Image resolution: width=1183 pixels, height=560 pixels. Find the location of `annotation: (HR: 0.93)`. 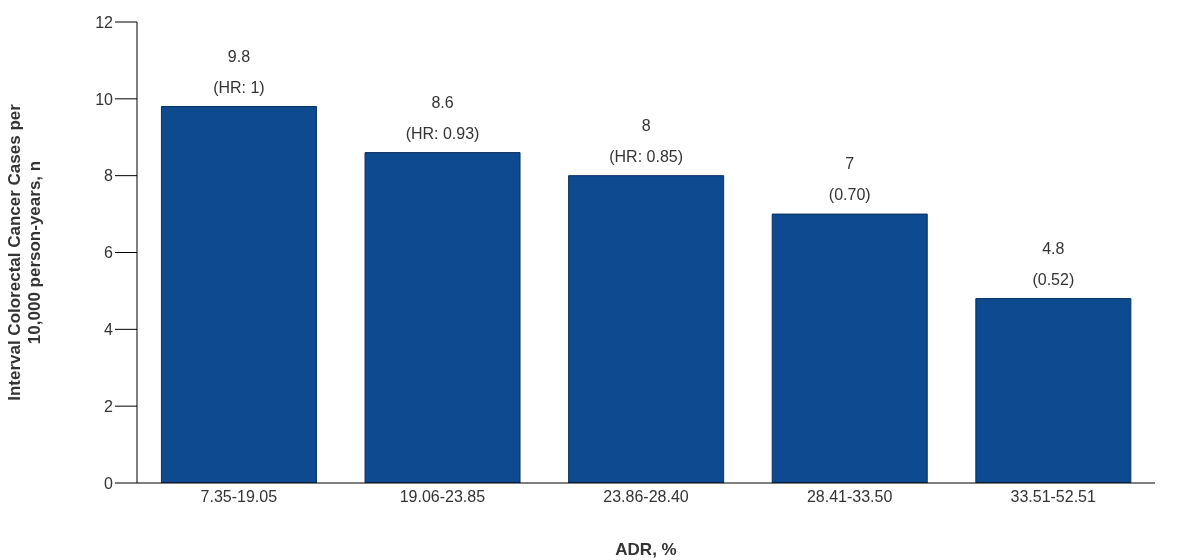

annotation: (HR: 0.93) is located at coordinates (442, 133).